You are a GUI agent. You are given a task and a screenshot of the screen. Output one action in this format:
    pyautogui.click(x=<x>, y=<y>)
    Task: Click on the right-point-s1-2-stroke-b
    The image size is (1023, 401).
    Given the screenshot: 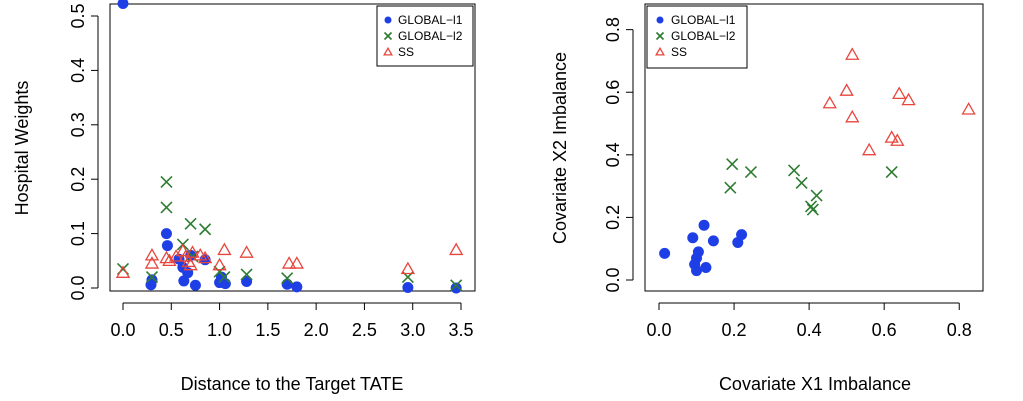 What is the action you would take?
    pyautogui.click(x=751, y=172)
    